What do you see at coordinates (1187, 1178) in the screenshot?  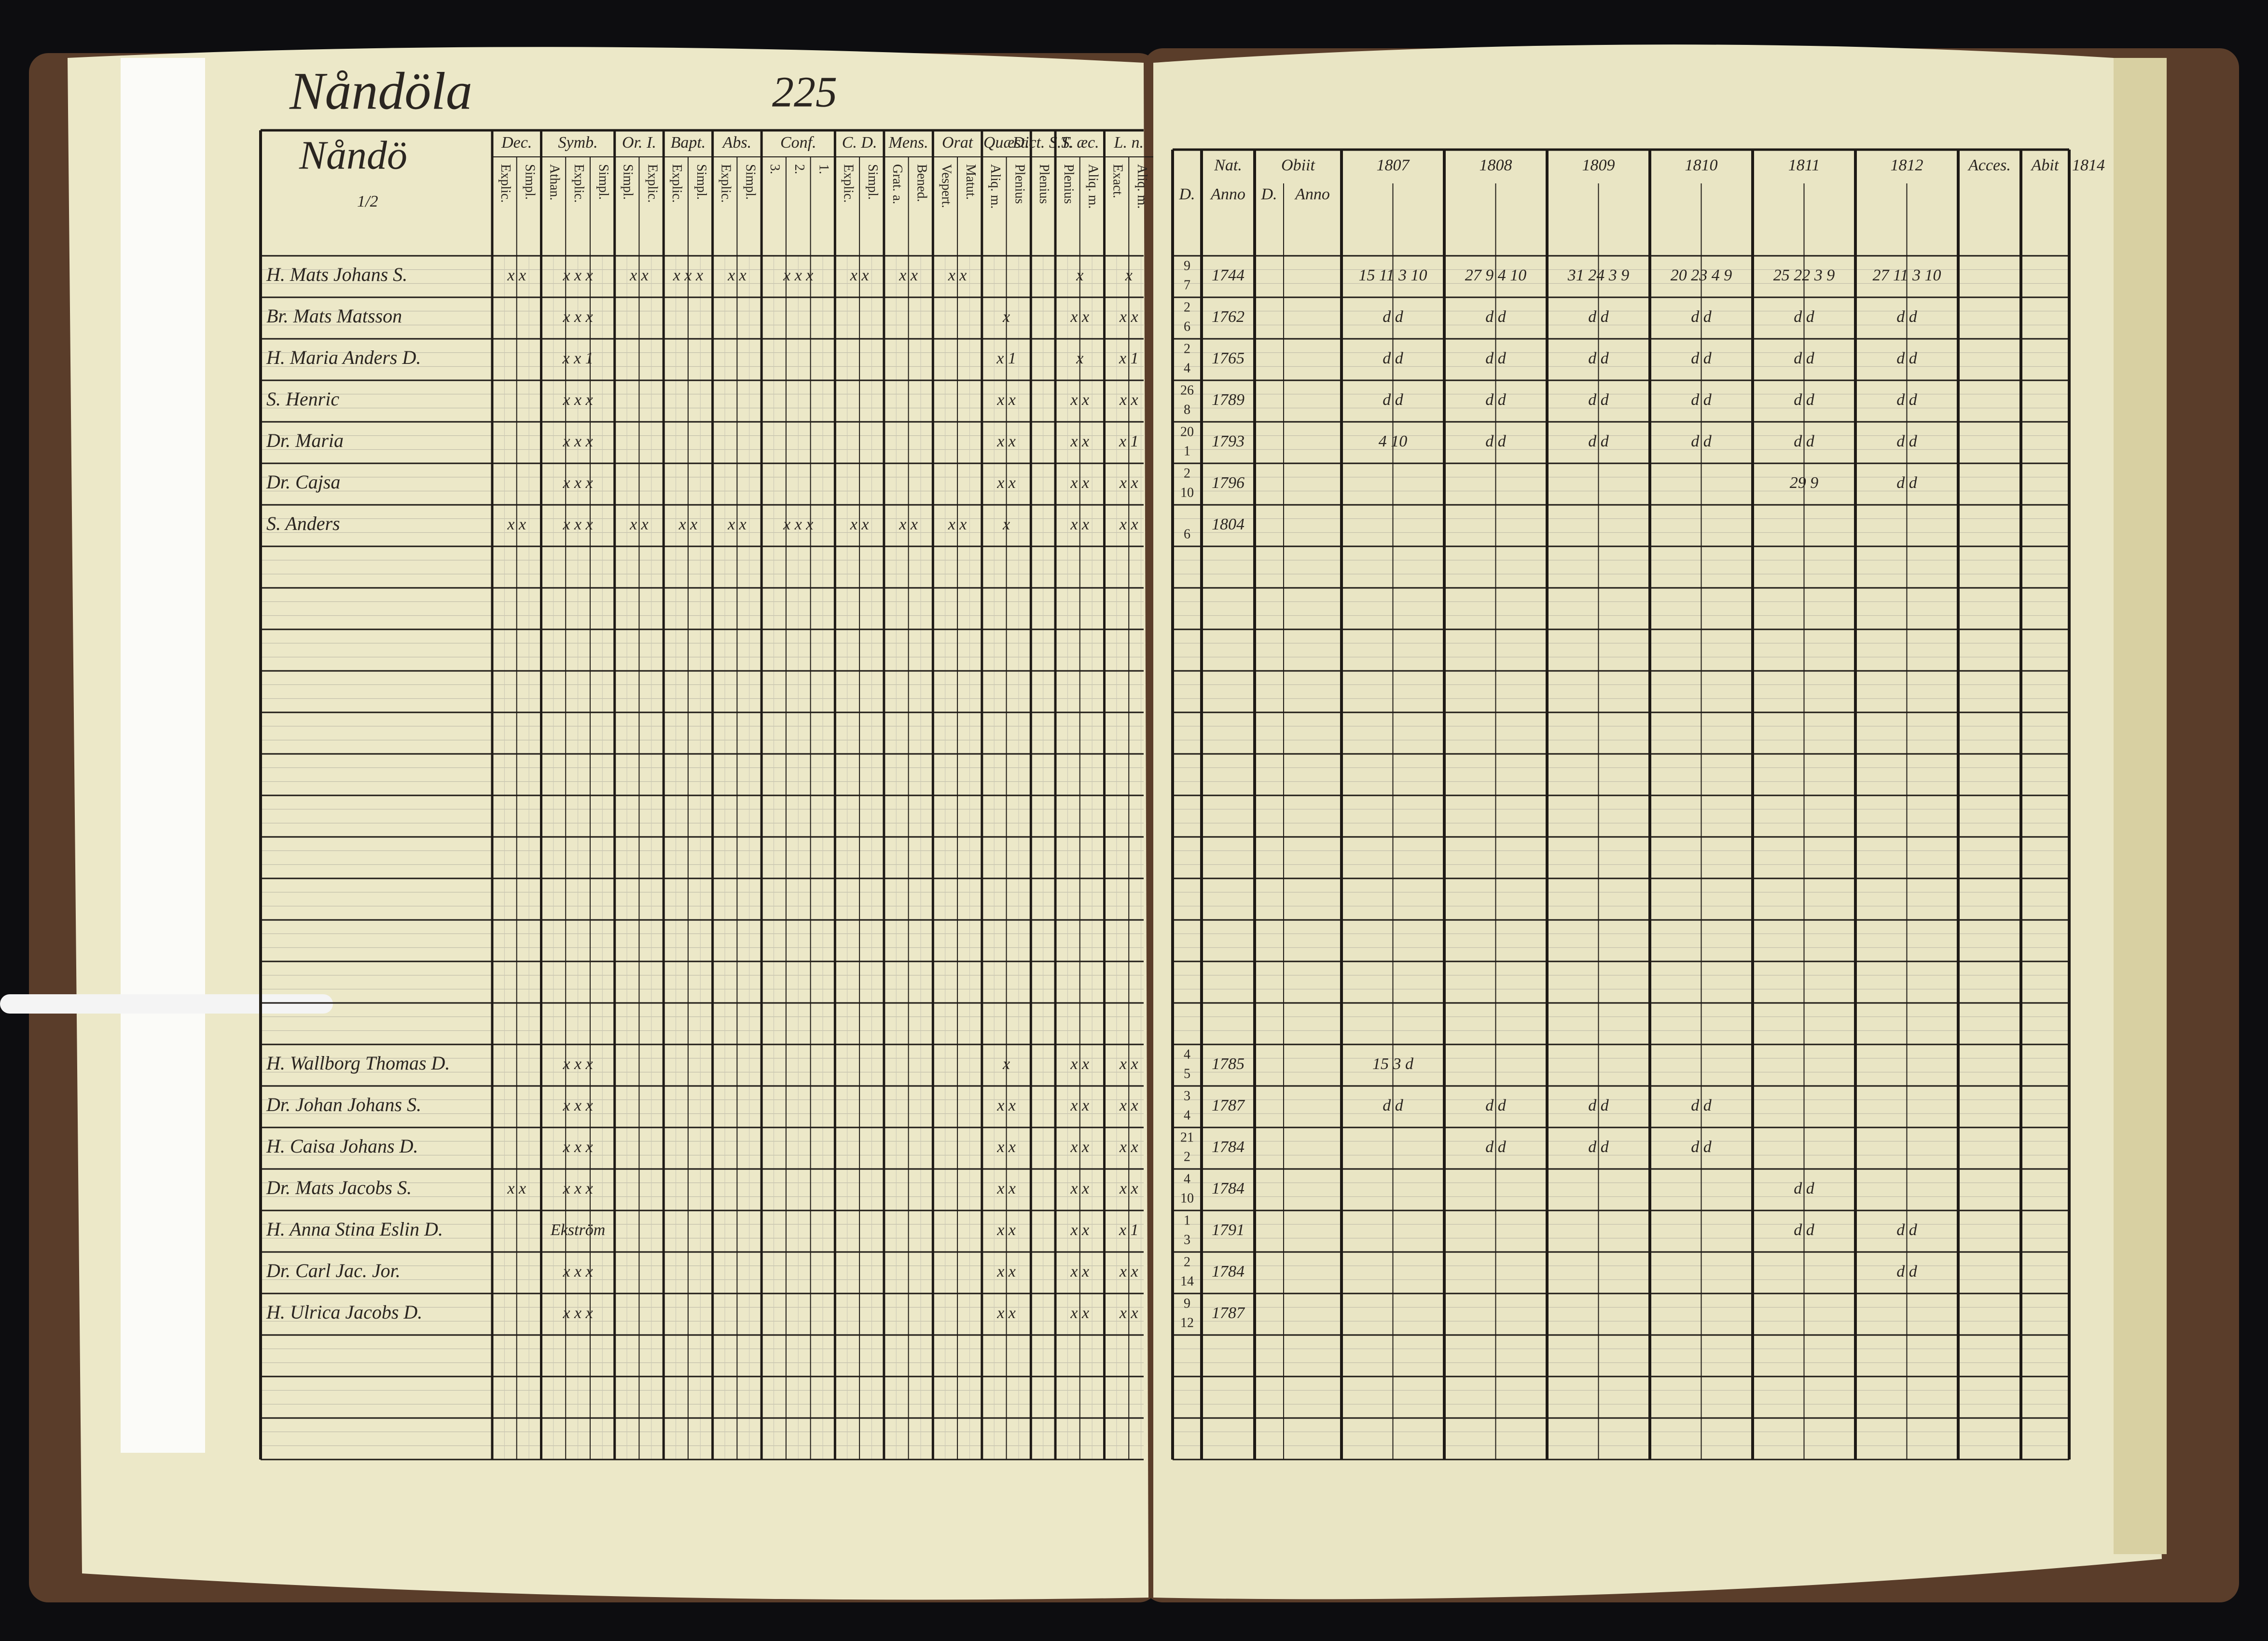 I see `birth-day: 4` at bounding box center [1187, 1178].